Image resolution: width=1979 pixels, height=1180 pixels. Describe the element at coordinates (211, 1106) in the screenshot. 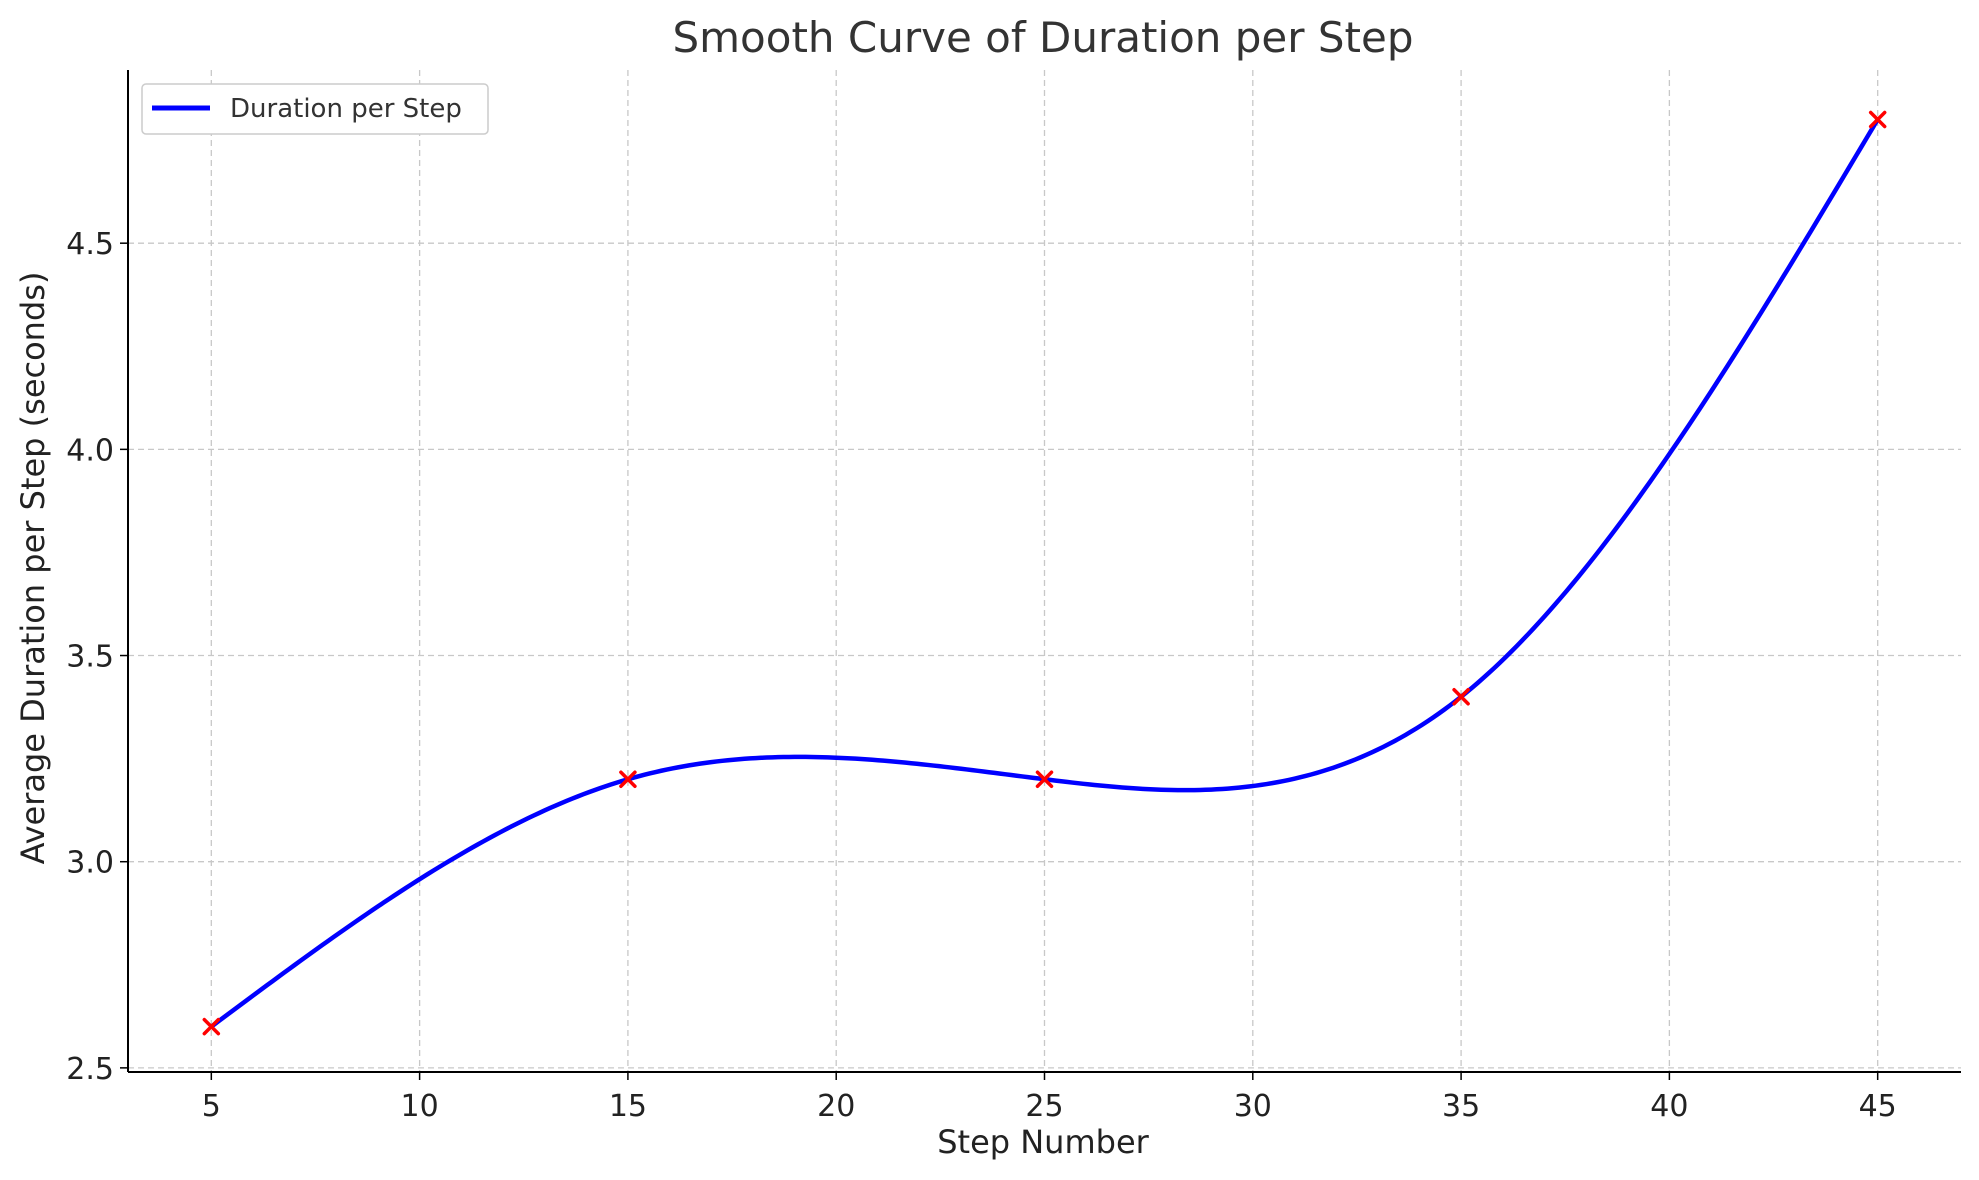

I see `x-tick-label: 5` at that location.